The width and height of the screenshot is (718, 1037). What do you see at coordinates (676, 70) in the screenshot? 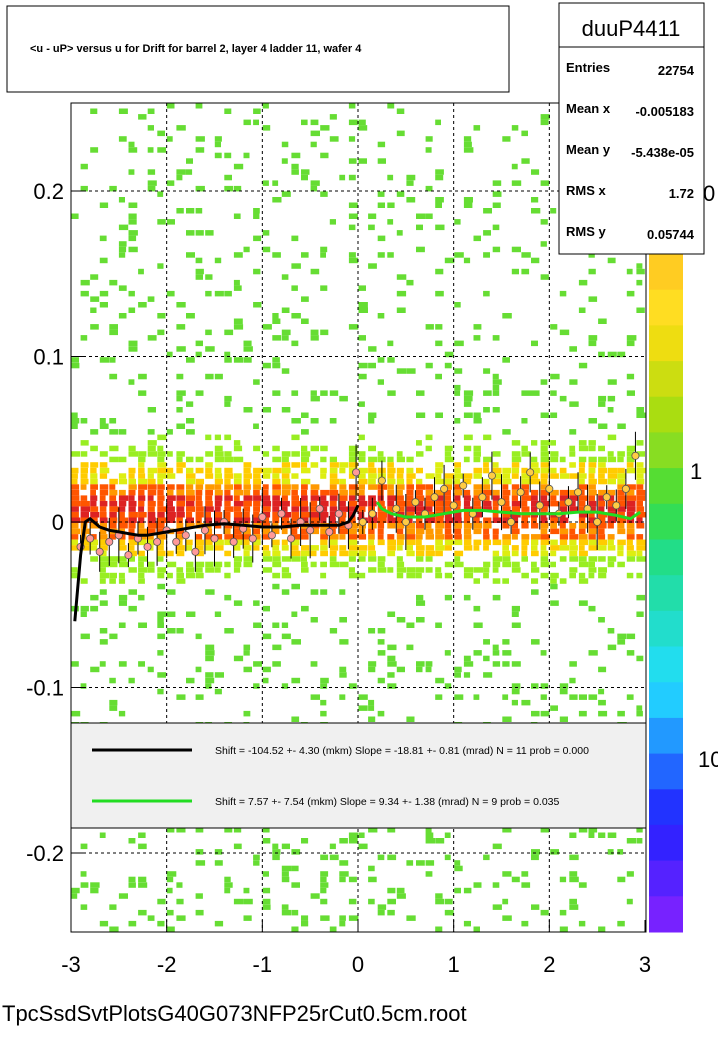
I see `stats-value: 22754` at bounding box center [676, 70].